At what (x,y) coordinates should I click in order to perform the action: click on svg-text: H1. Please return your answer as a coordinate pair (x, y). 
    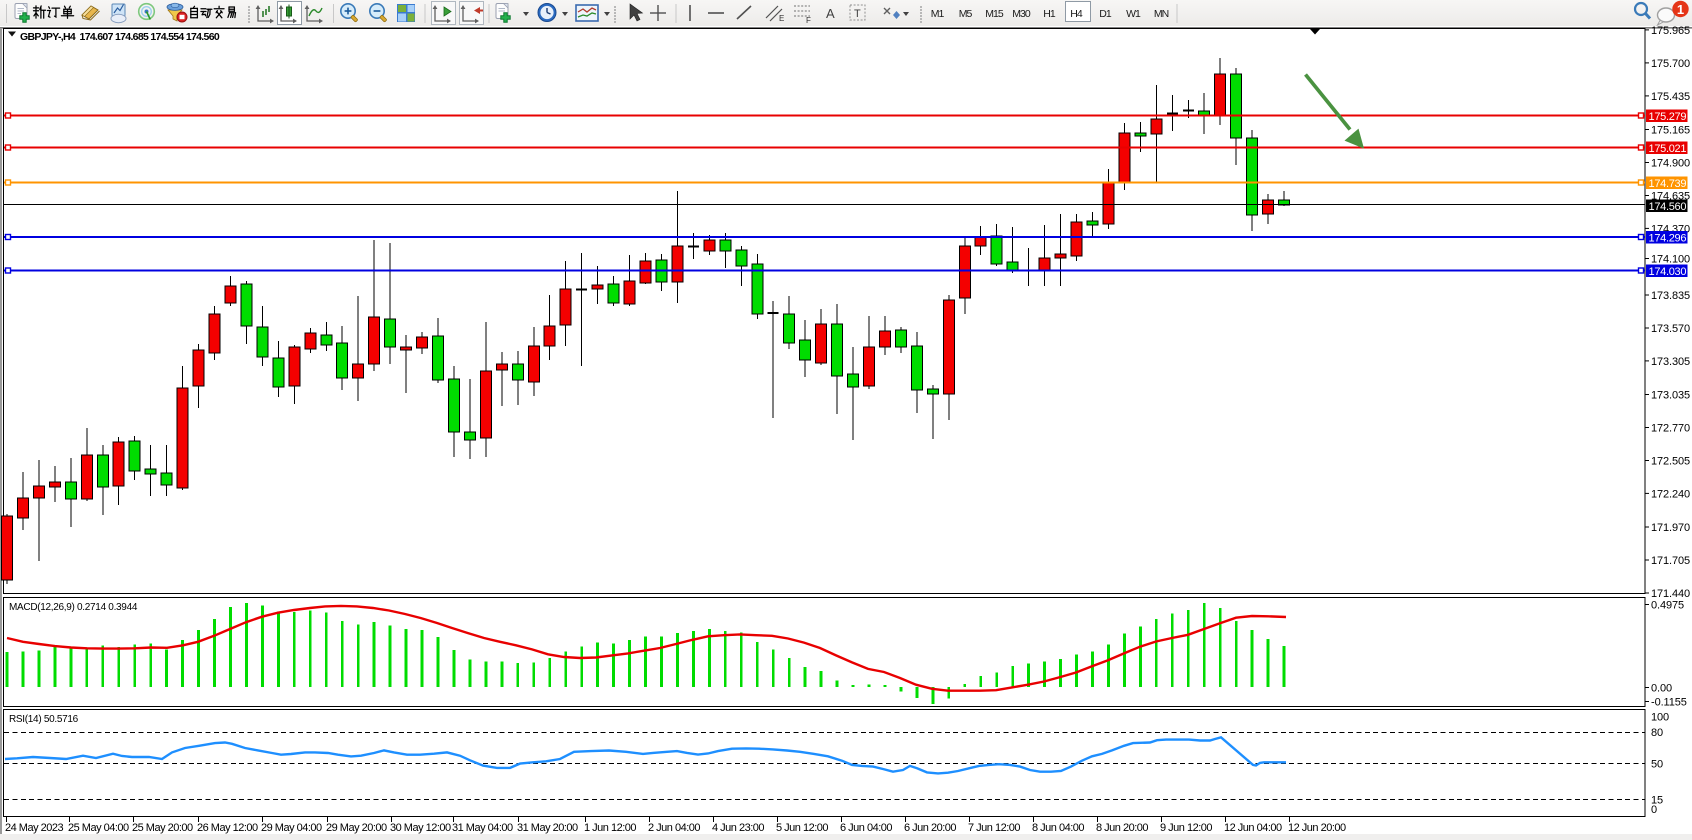
    Looking at the image, I should click on (1049, 14).